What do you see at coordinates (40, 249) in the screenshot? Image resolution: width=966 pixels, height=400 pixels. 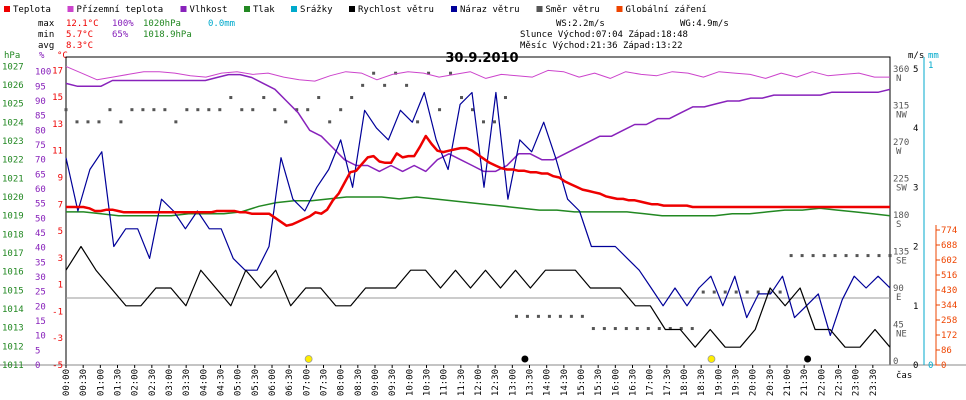 I see `tick-humidity-12: 40` at bounding box center [40, 249].